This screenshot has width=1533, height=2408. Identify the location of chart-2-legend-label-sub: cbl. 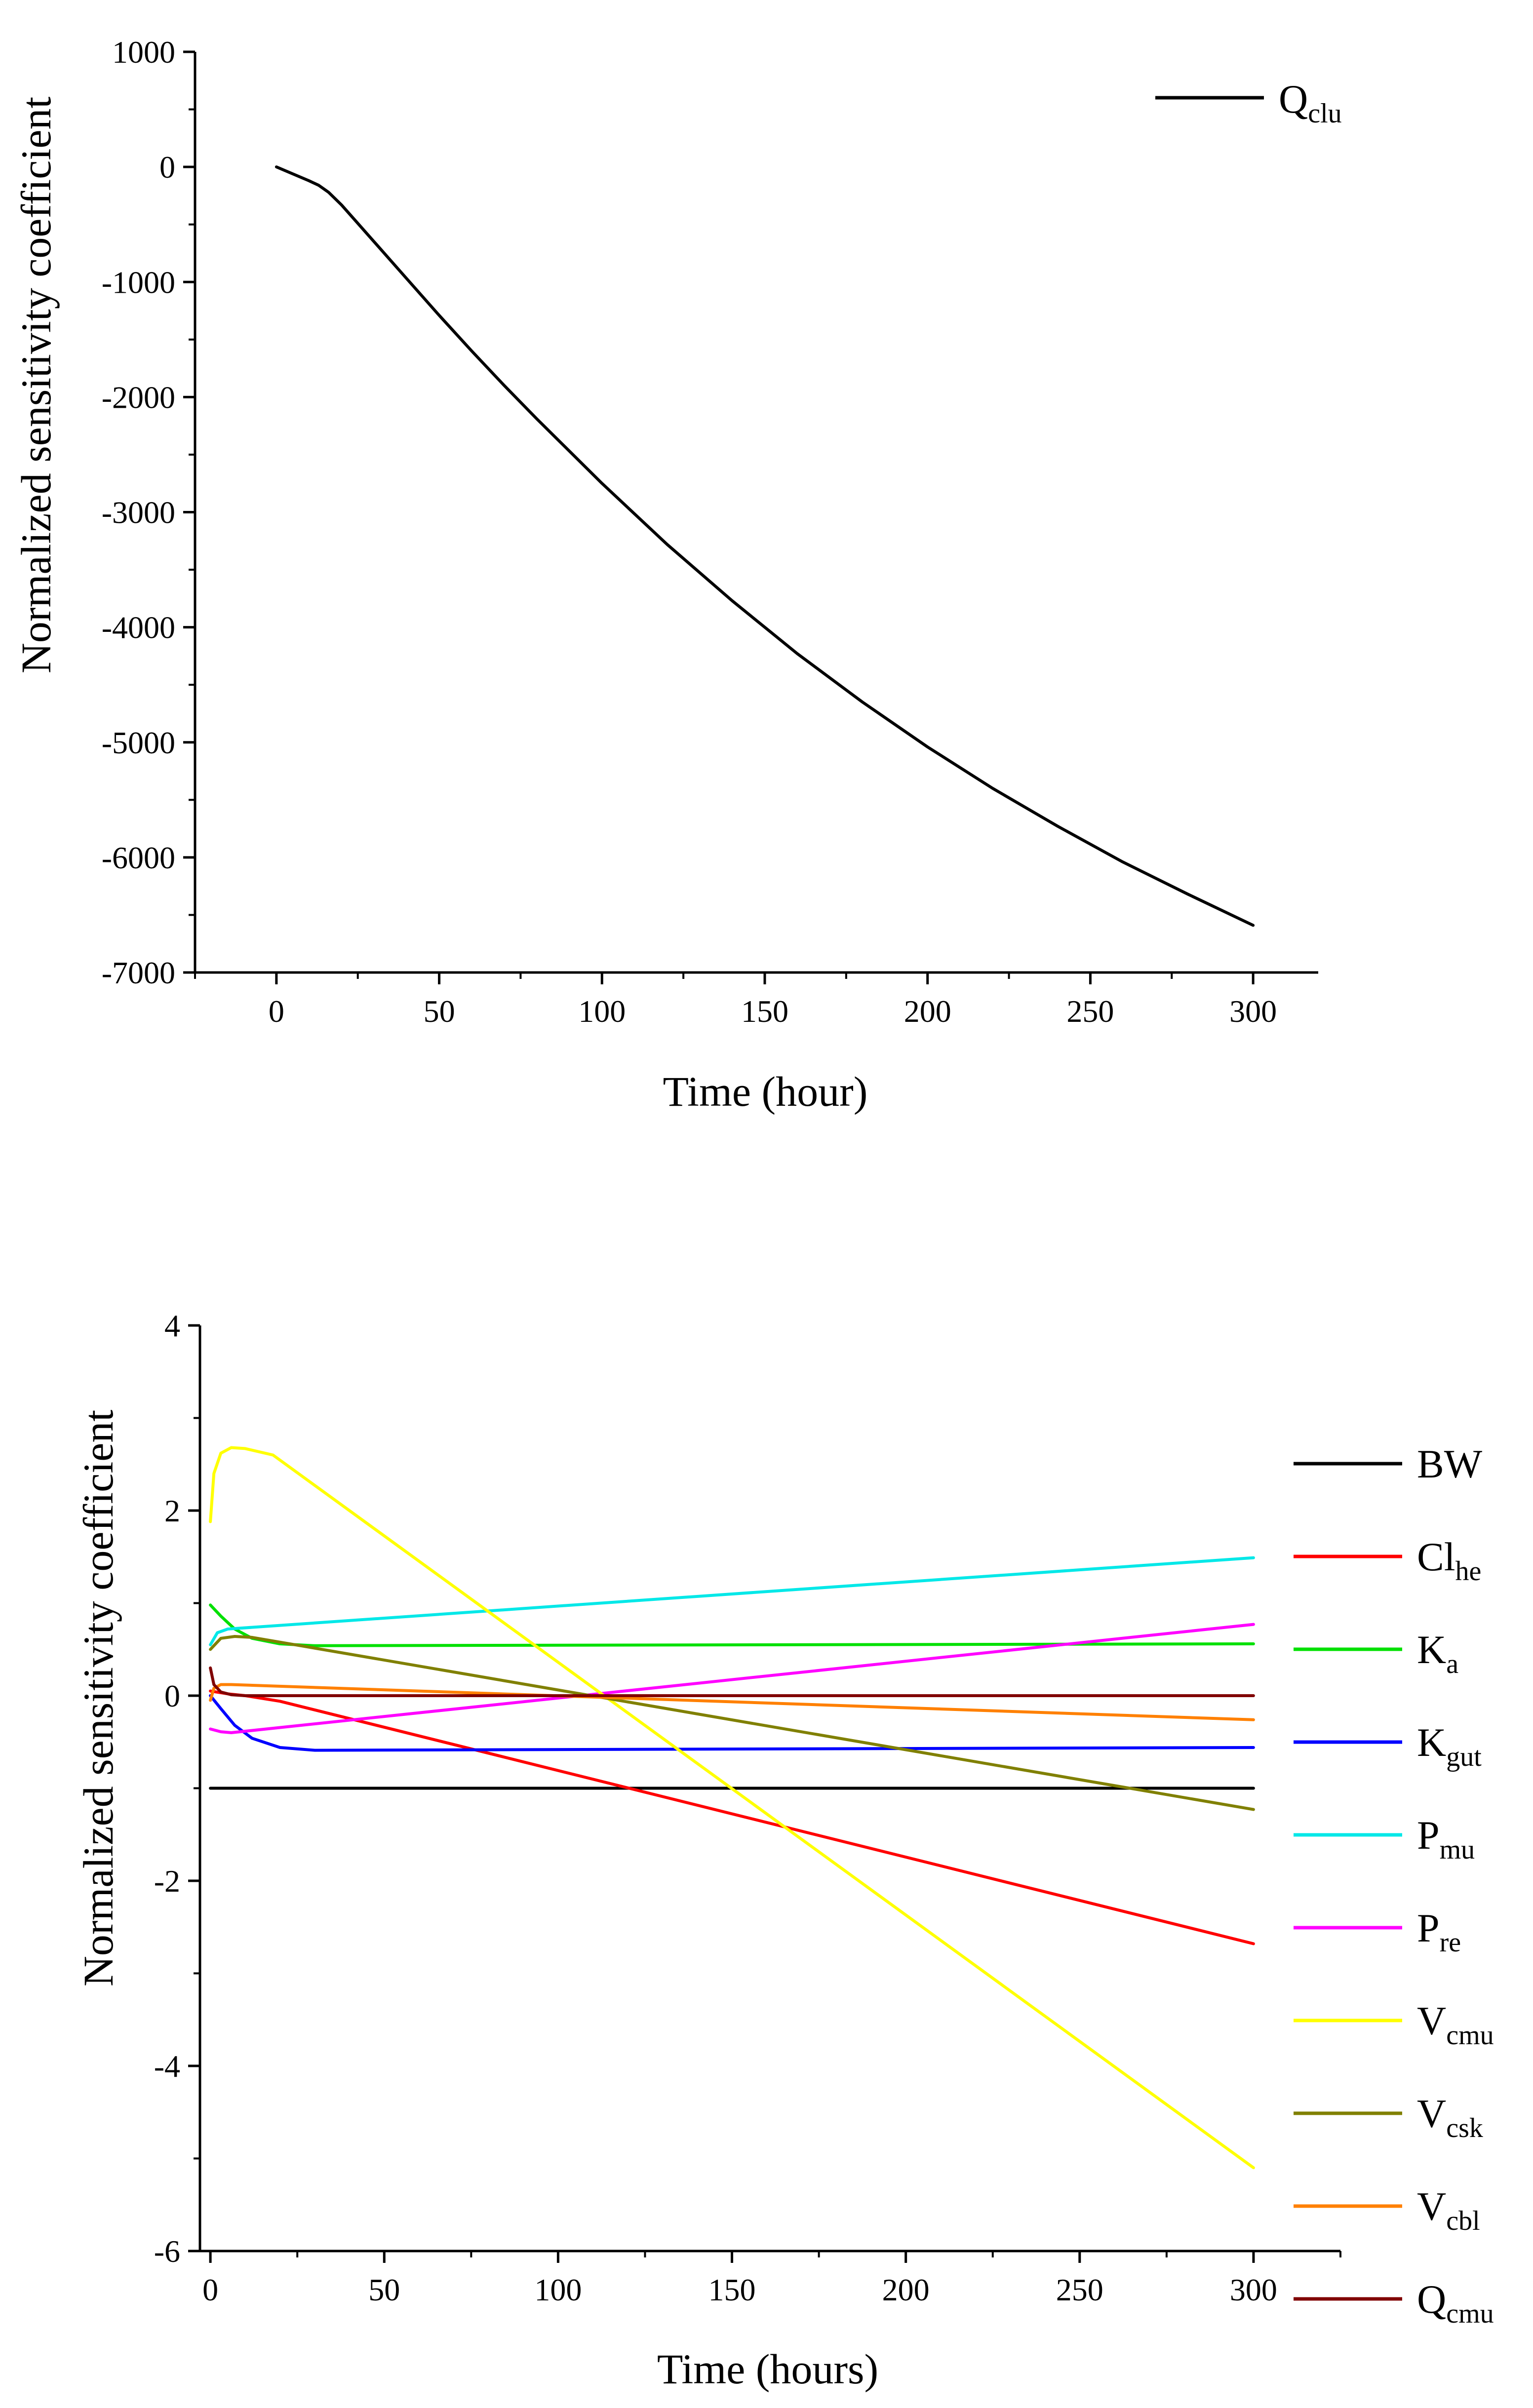
(1463, 2221).